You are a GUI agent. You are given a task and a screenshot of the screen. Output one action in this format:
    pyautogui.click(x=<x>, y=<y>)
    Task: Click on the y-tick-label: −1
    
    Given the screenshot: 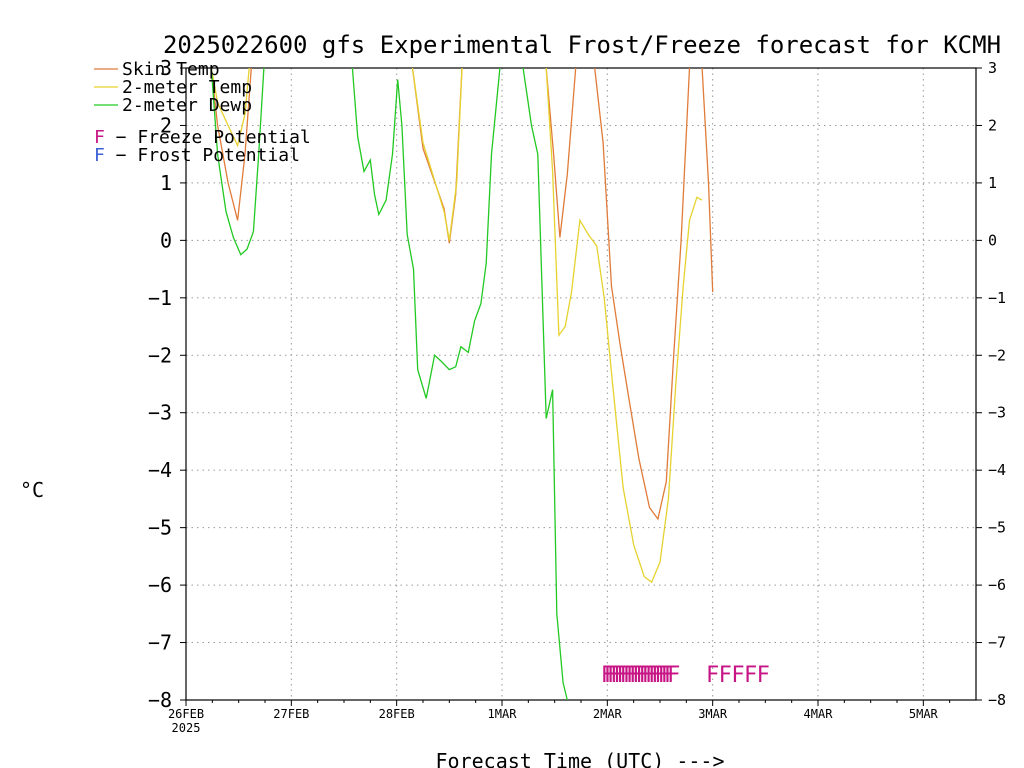 What is the action you would take?
    pyautogui.click(x=160, y=298)
    